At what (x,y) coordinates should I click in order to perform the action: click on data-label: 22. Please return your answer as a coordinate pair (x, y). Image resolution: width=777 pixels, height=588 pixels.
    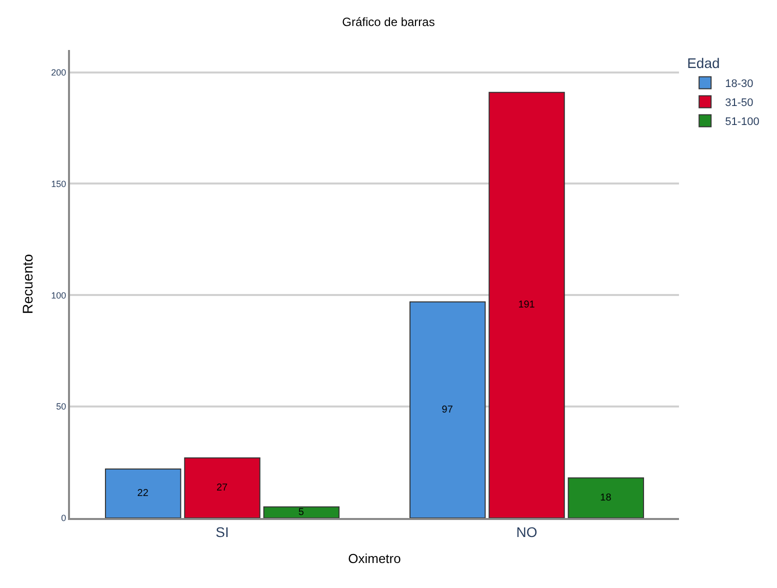
    Looking at the image, I should click on (143, 493).